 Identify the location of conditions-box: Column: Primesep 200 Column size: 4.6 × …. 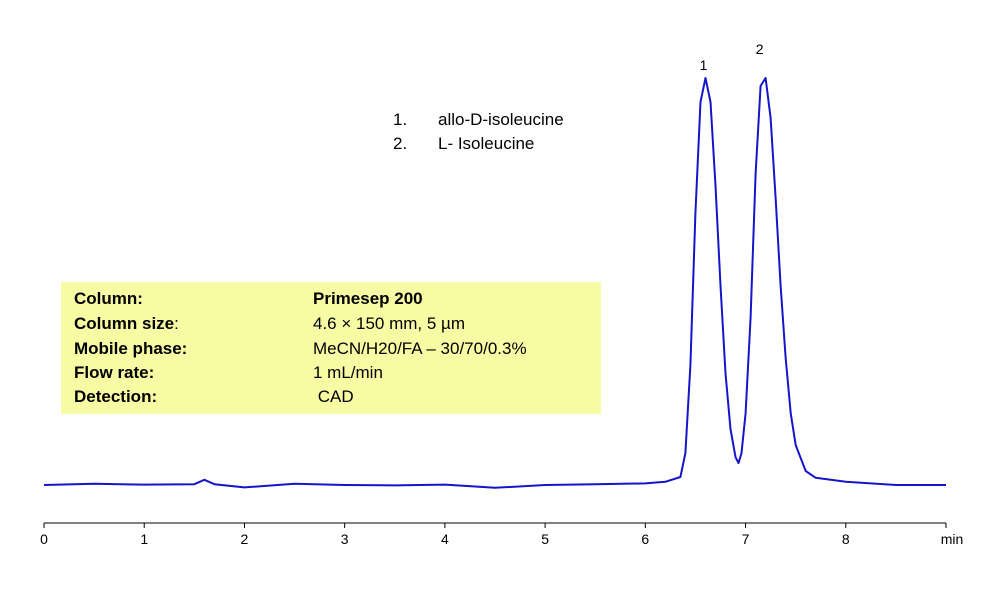
(331, 348).